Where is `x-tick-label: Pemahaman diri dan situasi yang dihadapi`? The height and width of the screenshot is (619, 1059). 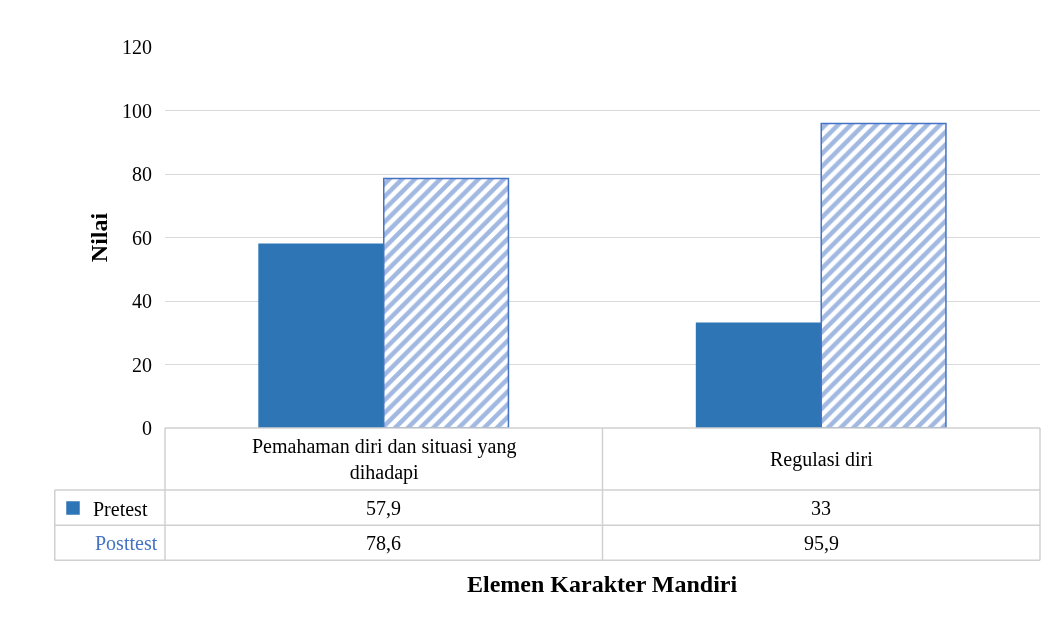
x-tick-label: Pemahaman diri dan situasi yang dihadapi is located at coordinates (384, 459).